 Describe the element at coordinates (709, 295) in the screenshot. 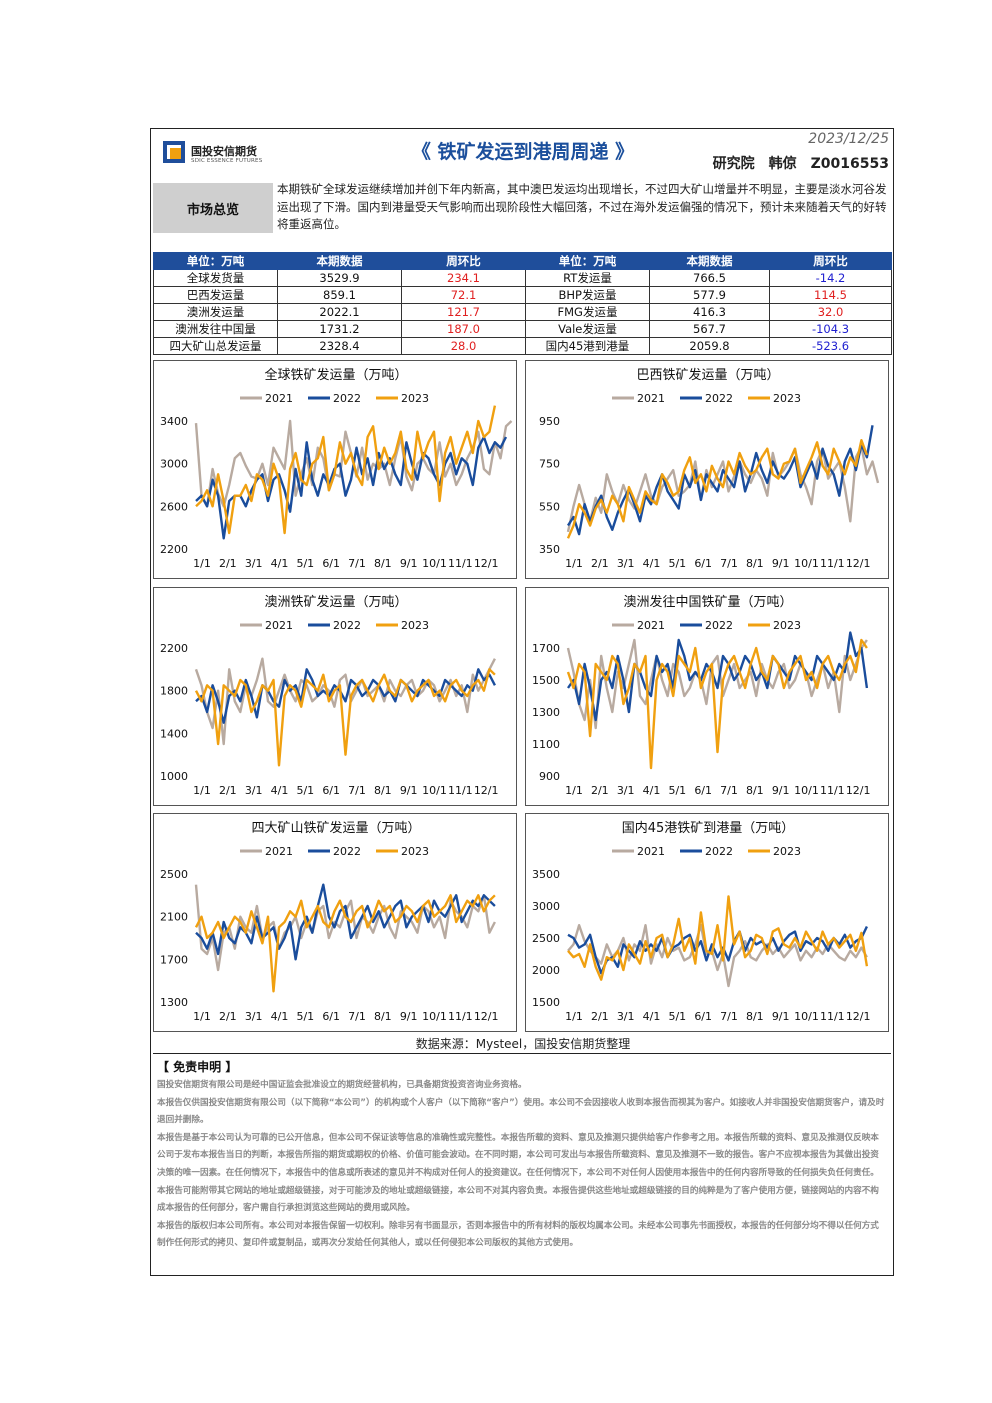

I see `table-cell: 577.9` at that location.